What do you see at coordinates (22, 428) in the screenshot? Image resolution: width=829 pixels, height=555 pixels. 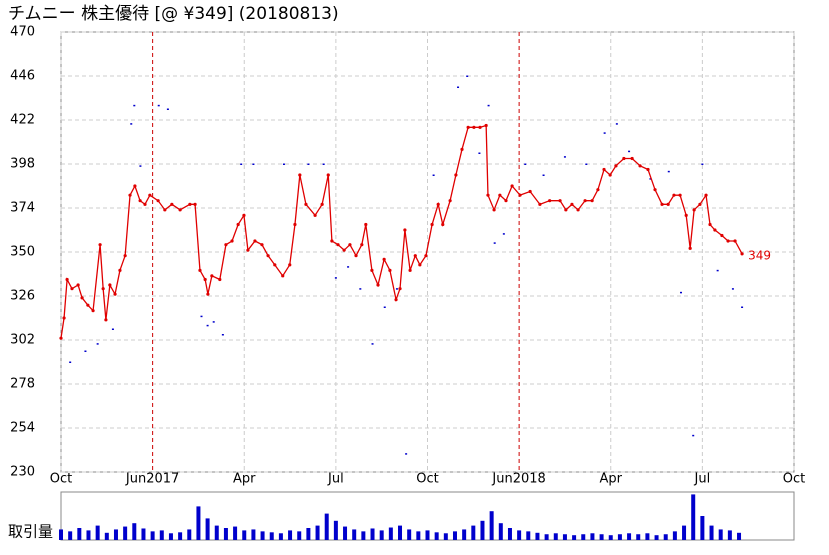 I see `y-tick-label: 254` at bounding box center [22, 428].